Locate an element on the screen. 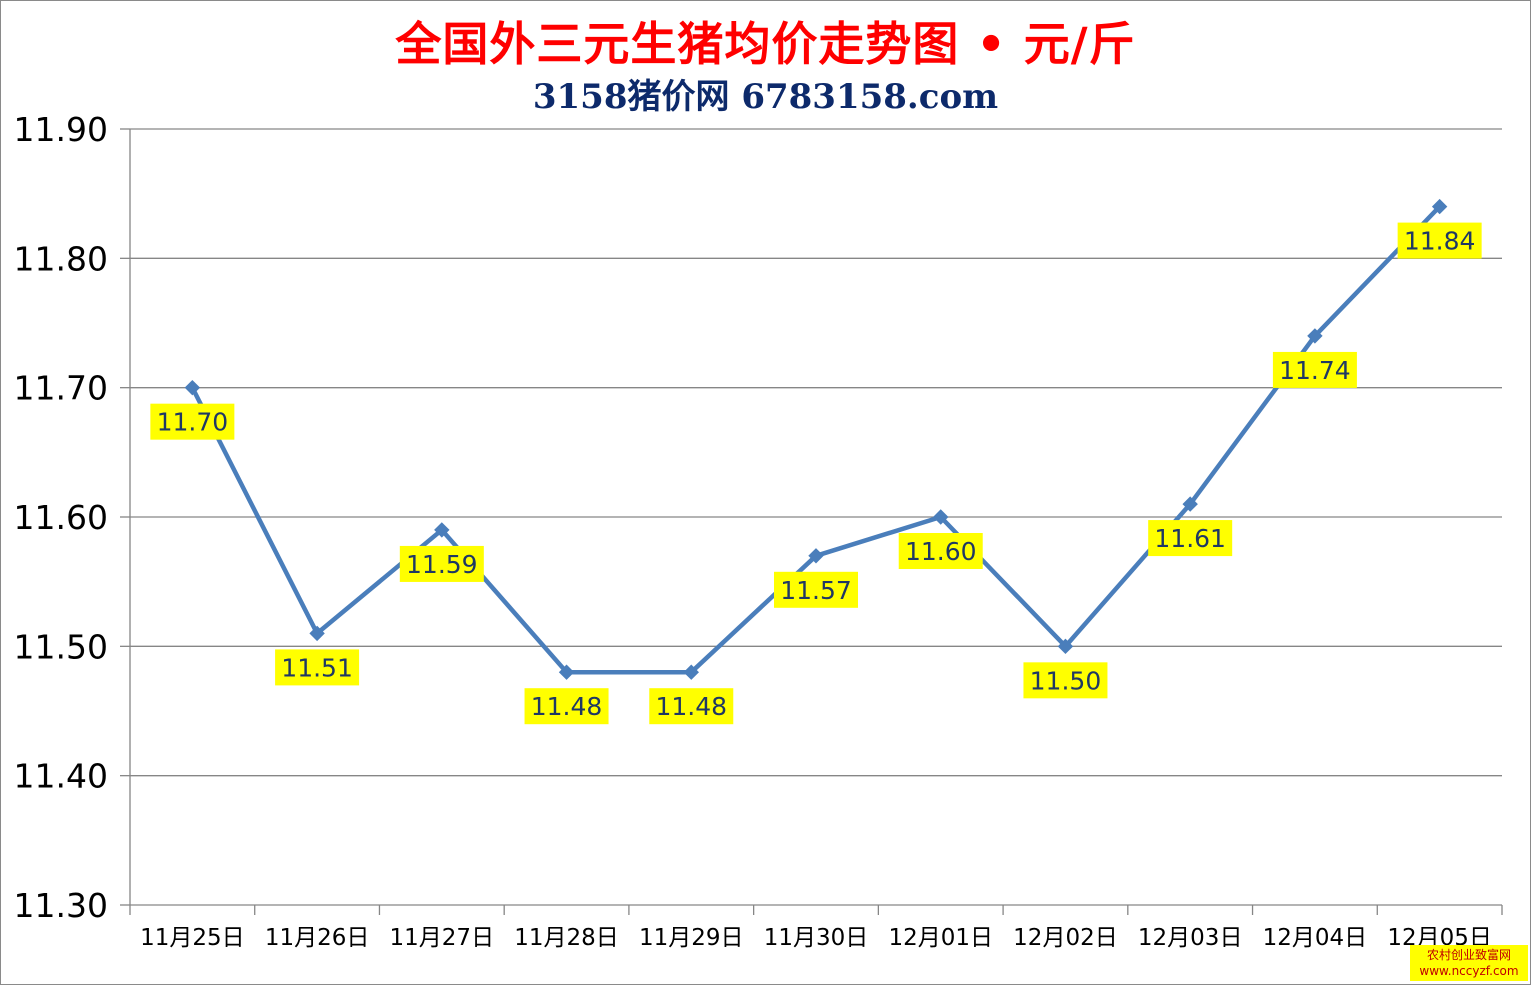 The height and width of the screenshot is (985, 1531). x-tick-label: 11月29日 is located at coordinates (691, 938).